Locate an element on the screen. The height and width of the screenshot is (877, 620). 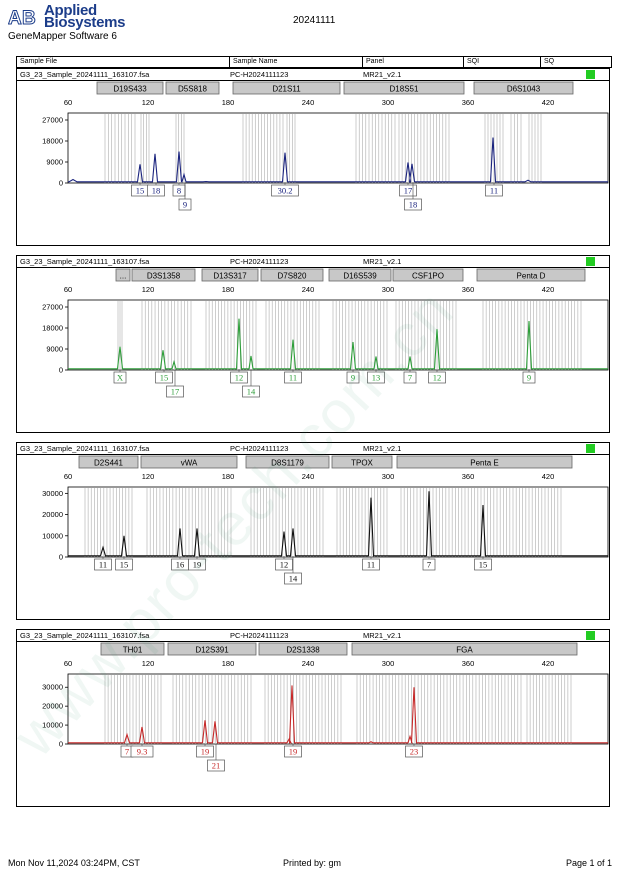
locus-label: D21S11 is located at coordinates (286, 89).